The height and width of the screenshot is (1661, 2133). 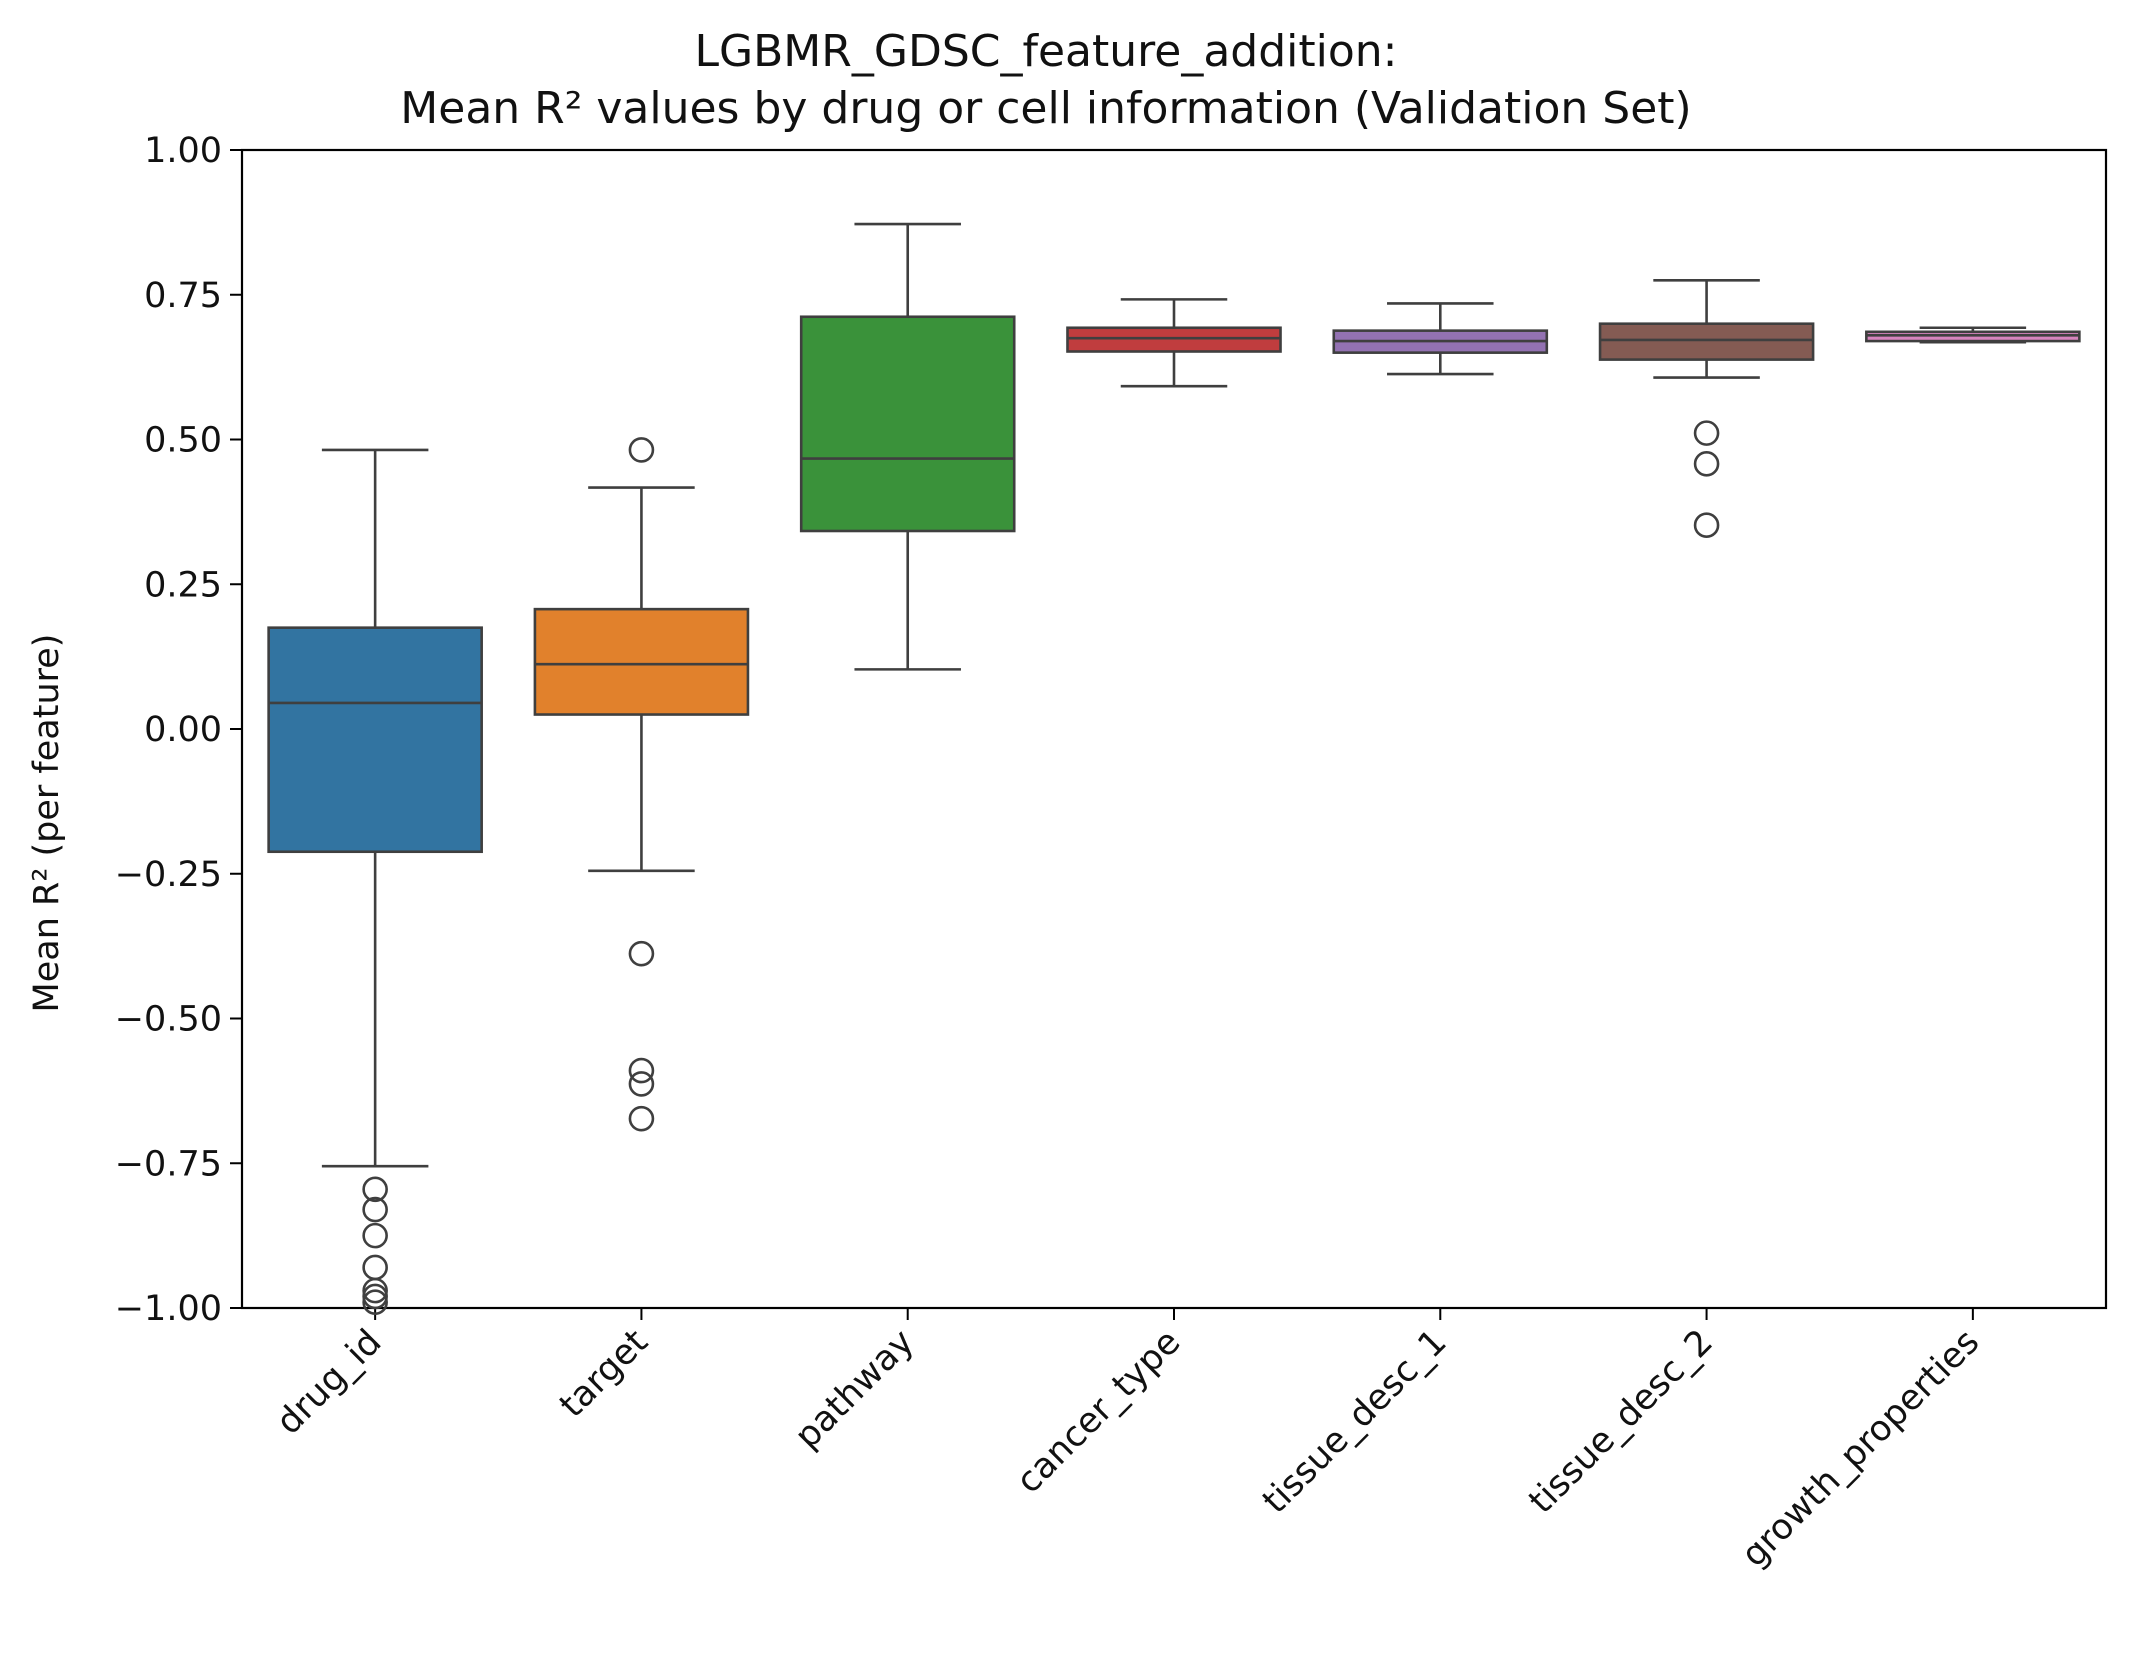 What do you see at coordinates (183, 585) in the screenshot?
I see `y-tick-label: 0.25` at bounding box center [183, 585].